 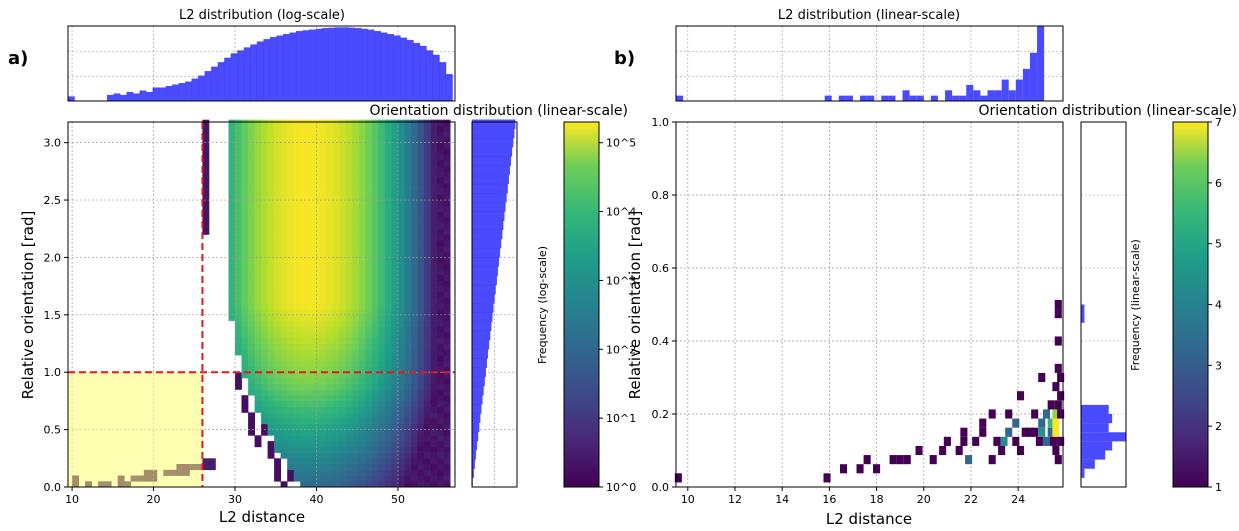 What do you see at coordinates (135, 429) in the screenshot?
I see `highlight-region-a` at bounding box center [135, 429].